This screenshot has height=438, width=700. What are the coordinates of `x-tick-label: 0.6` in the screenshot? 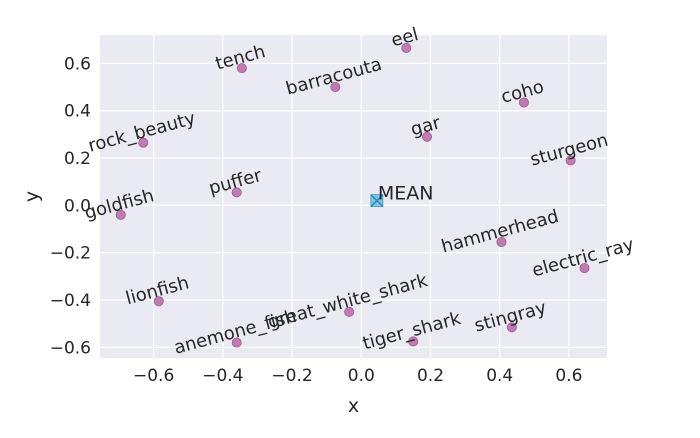 It's located at (568, 376).